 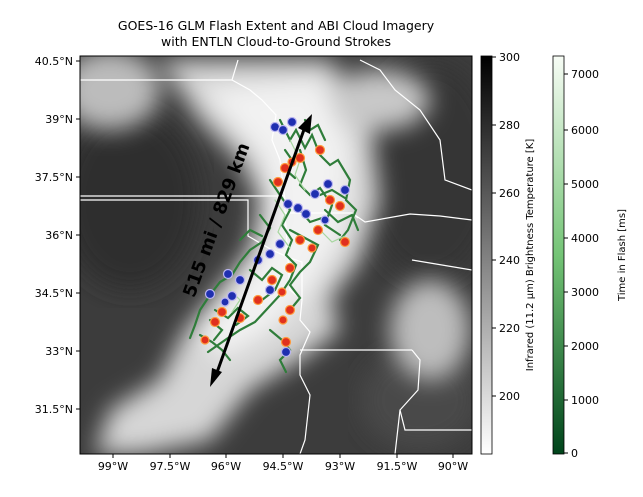 What do you see at coordinates (622, 255) in the screenshot?
I see `time-colorbar-label: Time in Flash [ms]` at bounding box center [622, 255].